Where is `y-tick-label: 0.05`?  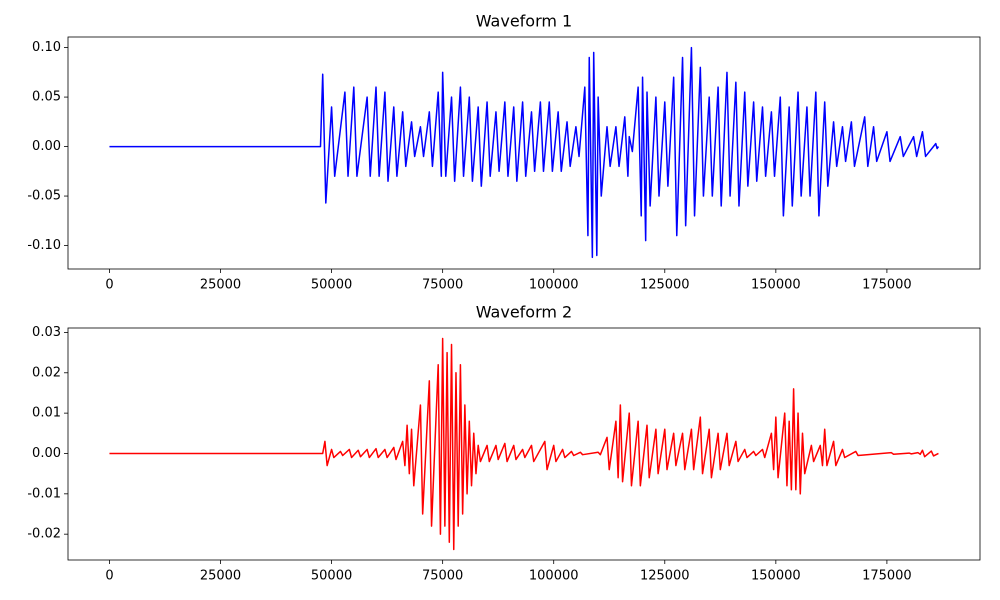 y-tick-label: 0.05 is located at coordinates (46, 97).